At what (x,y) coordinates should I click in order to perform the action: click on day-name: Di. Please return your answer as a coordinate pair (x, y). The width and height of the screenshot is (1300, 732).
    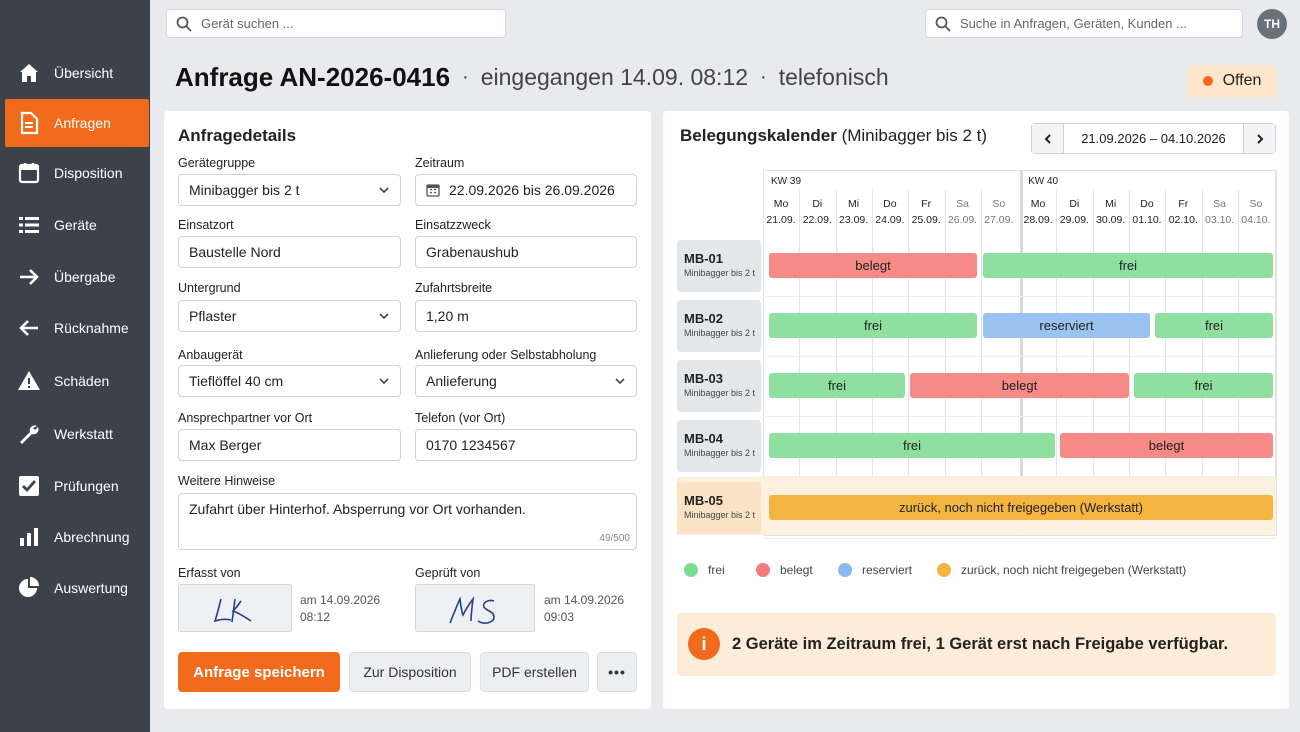
    Looking at the image, I should click on (817, 204).